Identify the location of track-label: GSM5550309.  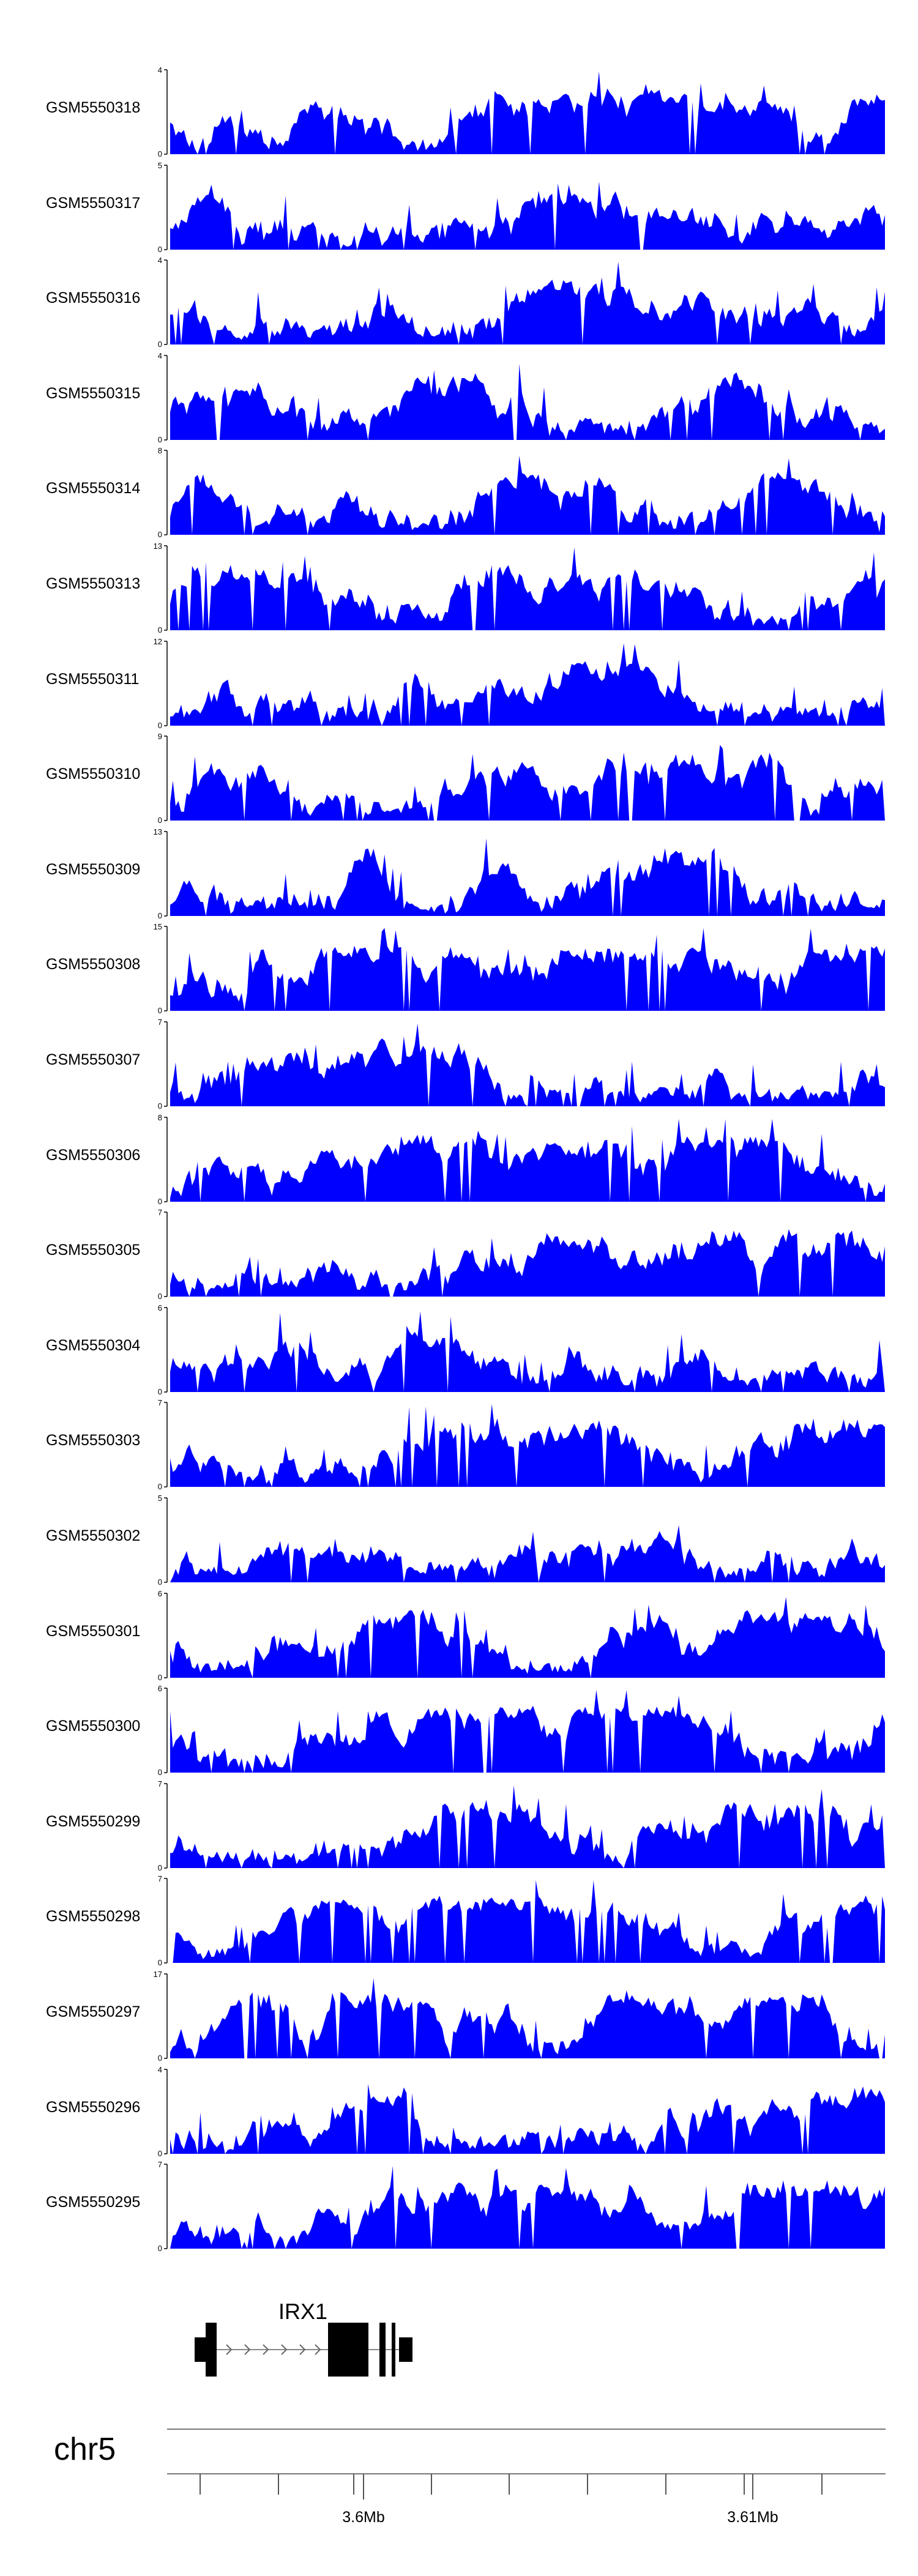
(93, 870).